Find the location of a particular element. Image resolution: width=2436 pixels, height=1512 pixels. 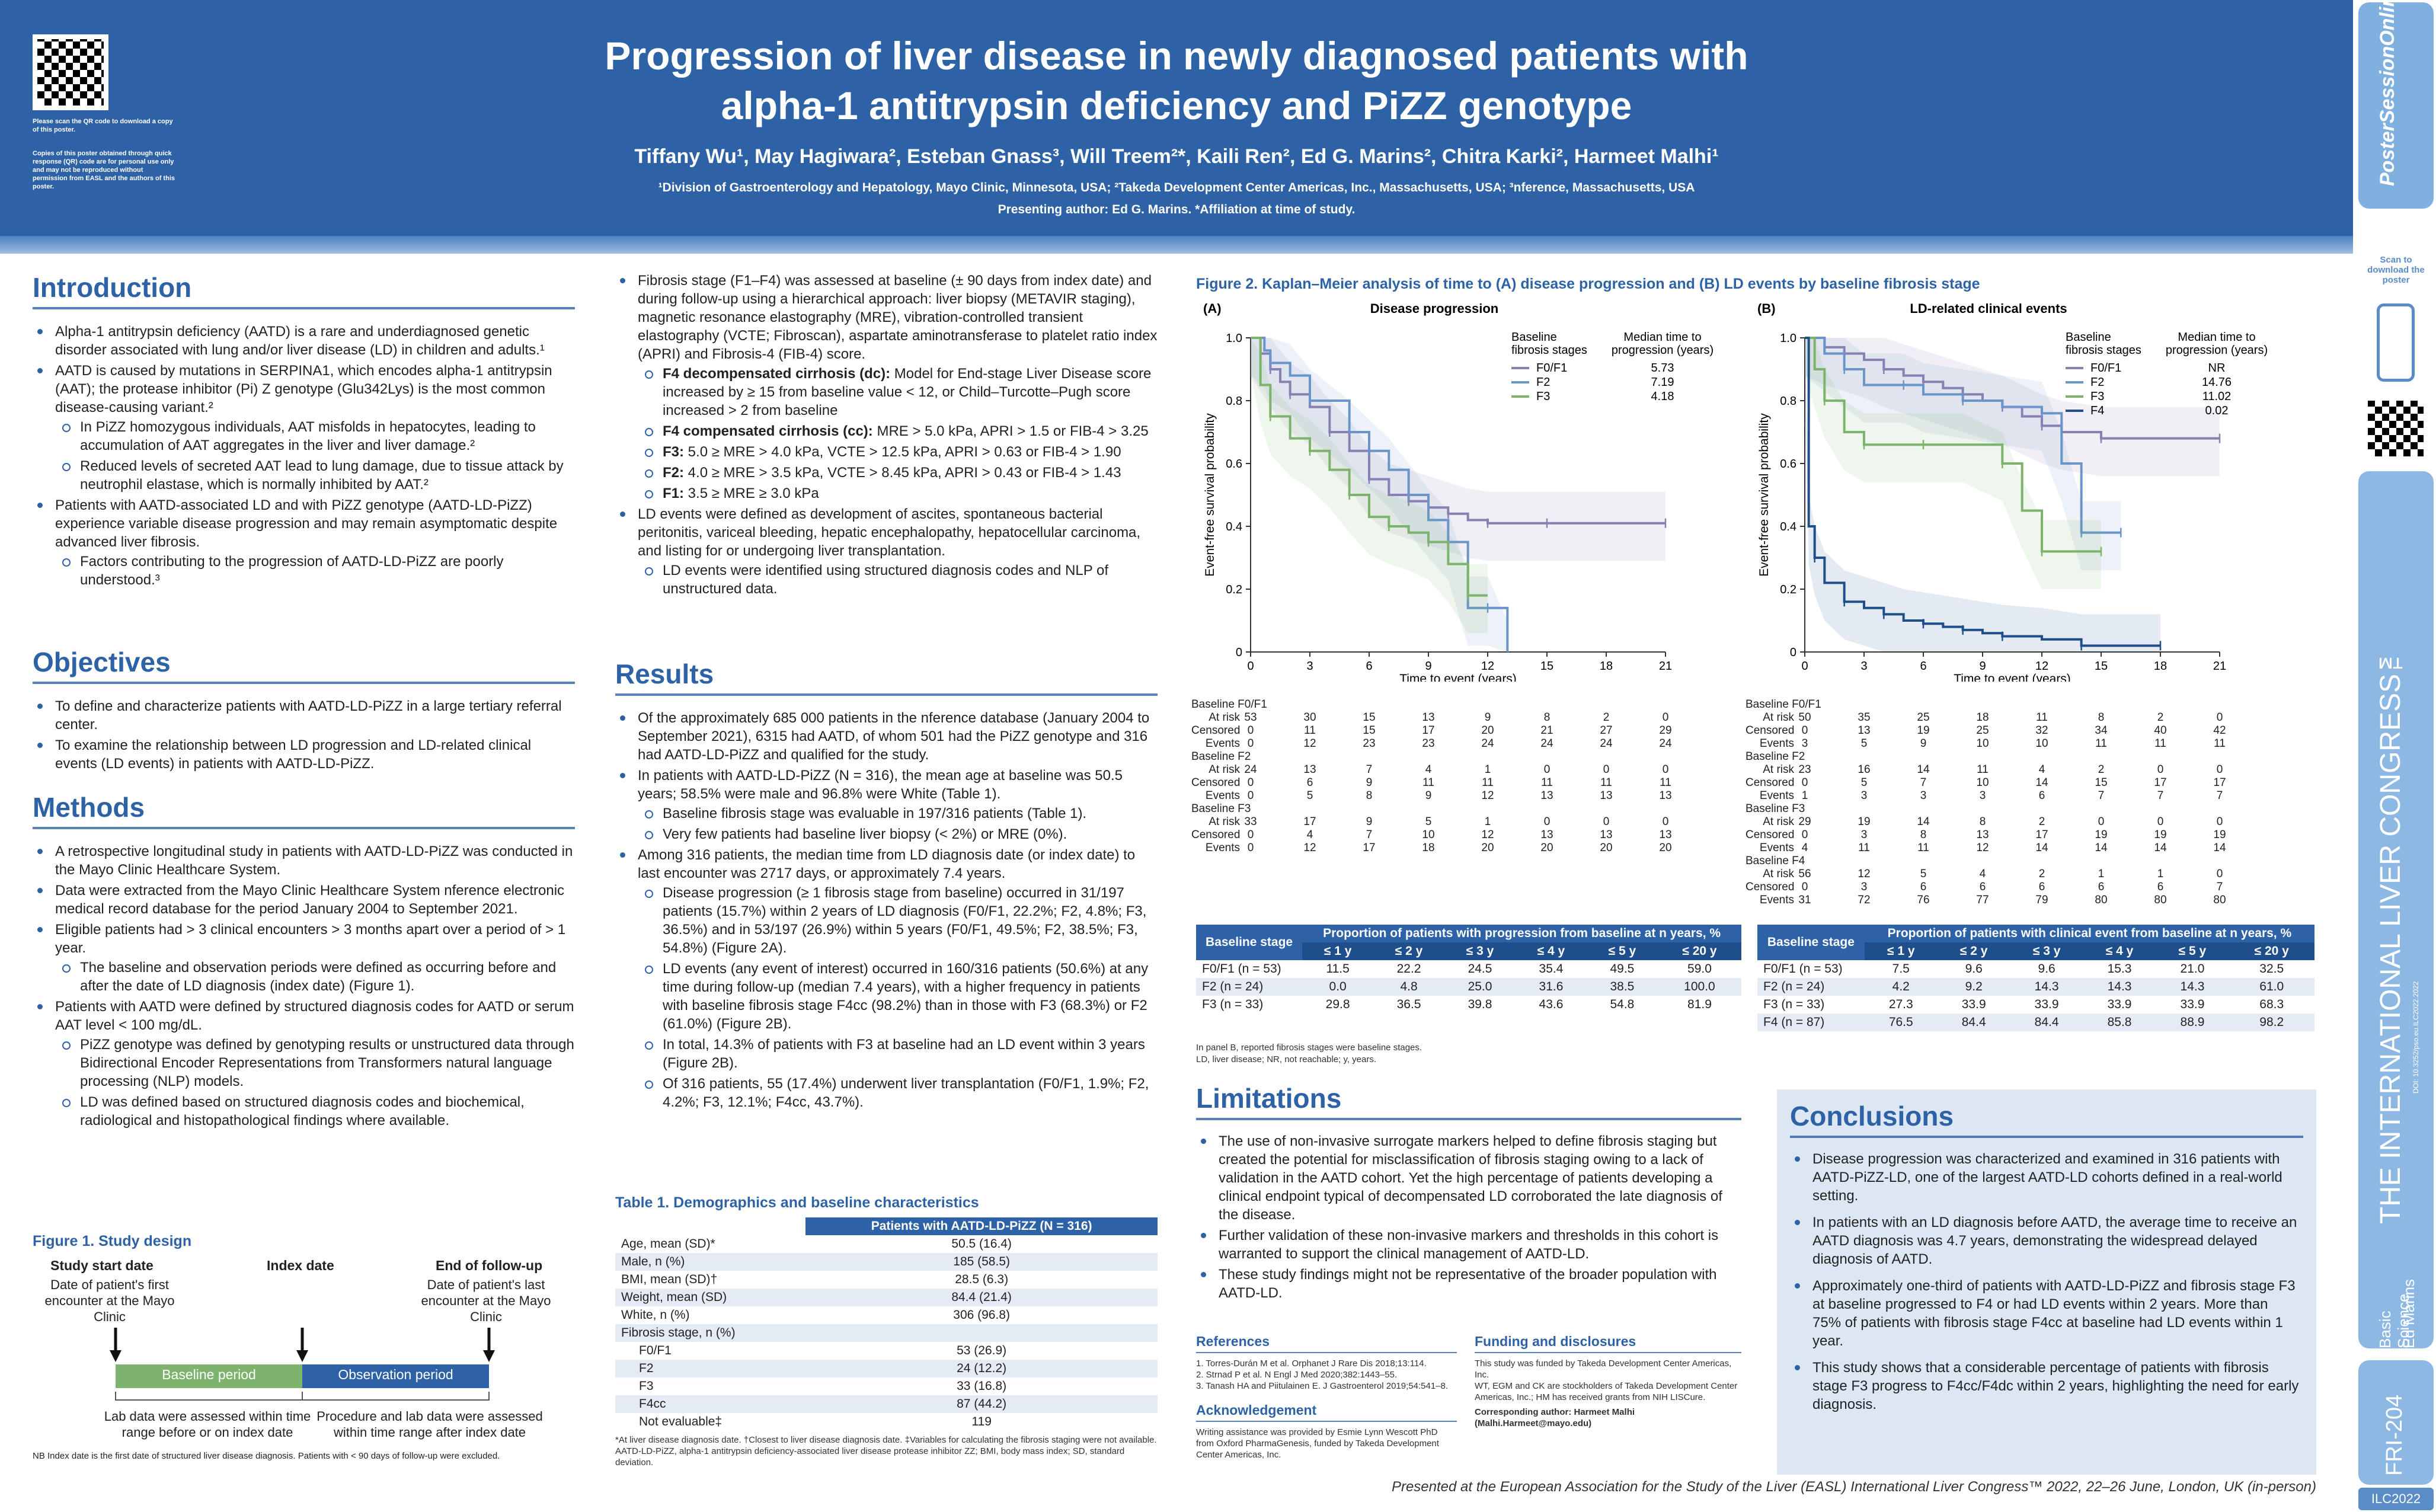

x-tick-label: 15 is located at coordinates (2101, 666).